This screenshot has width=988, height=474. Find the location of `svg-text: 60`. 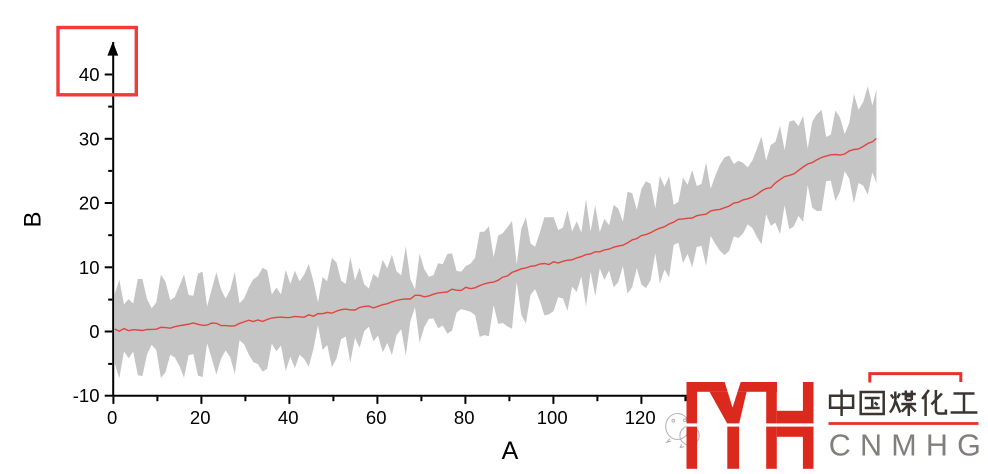

svg-text: 60 is located at coordinates (376, 417).